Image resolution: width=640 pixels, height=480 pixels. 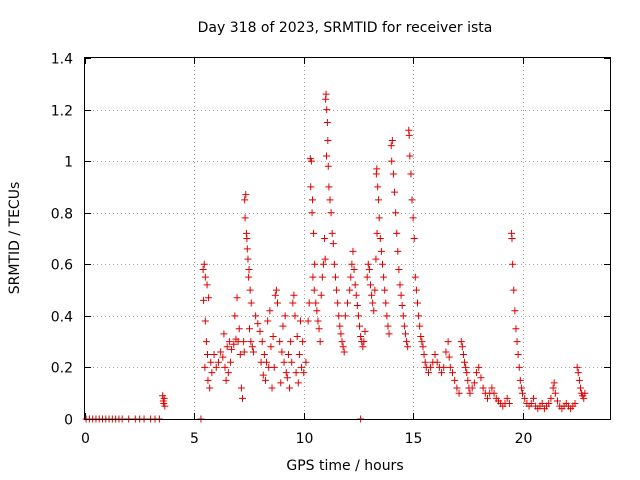 What do you see at coordinates (62, 215) in the screenshot?
I see `y-tick-label: 0.8` at bounding box center [62, 215].